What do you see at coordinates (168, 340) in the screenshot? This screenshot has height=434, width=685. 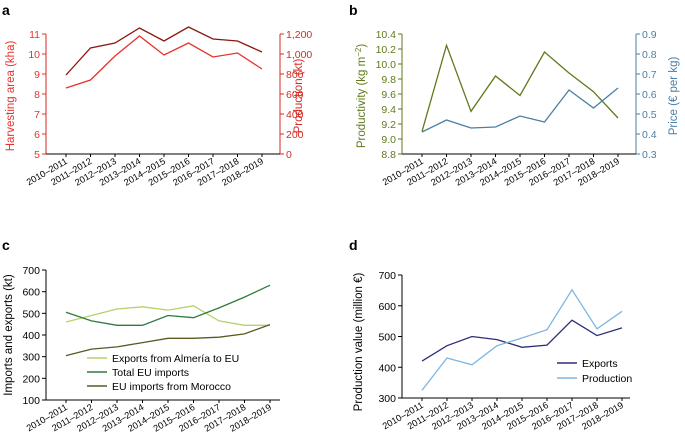 I see `panel-c-eu-imports-morocco-line` at bounding box center [168, 340].